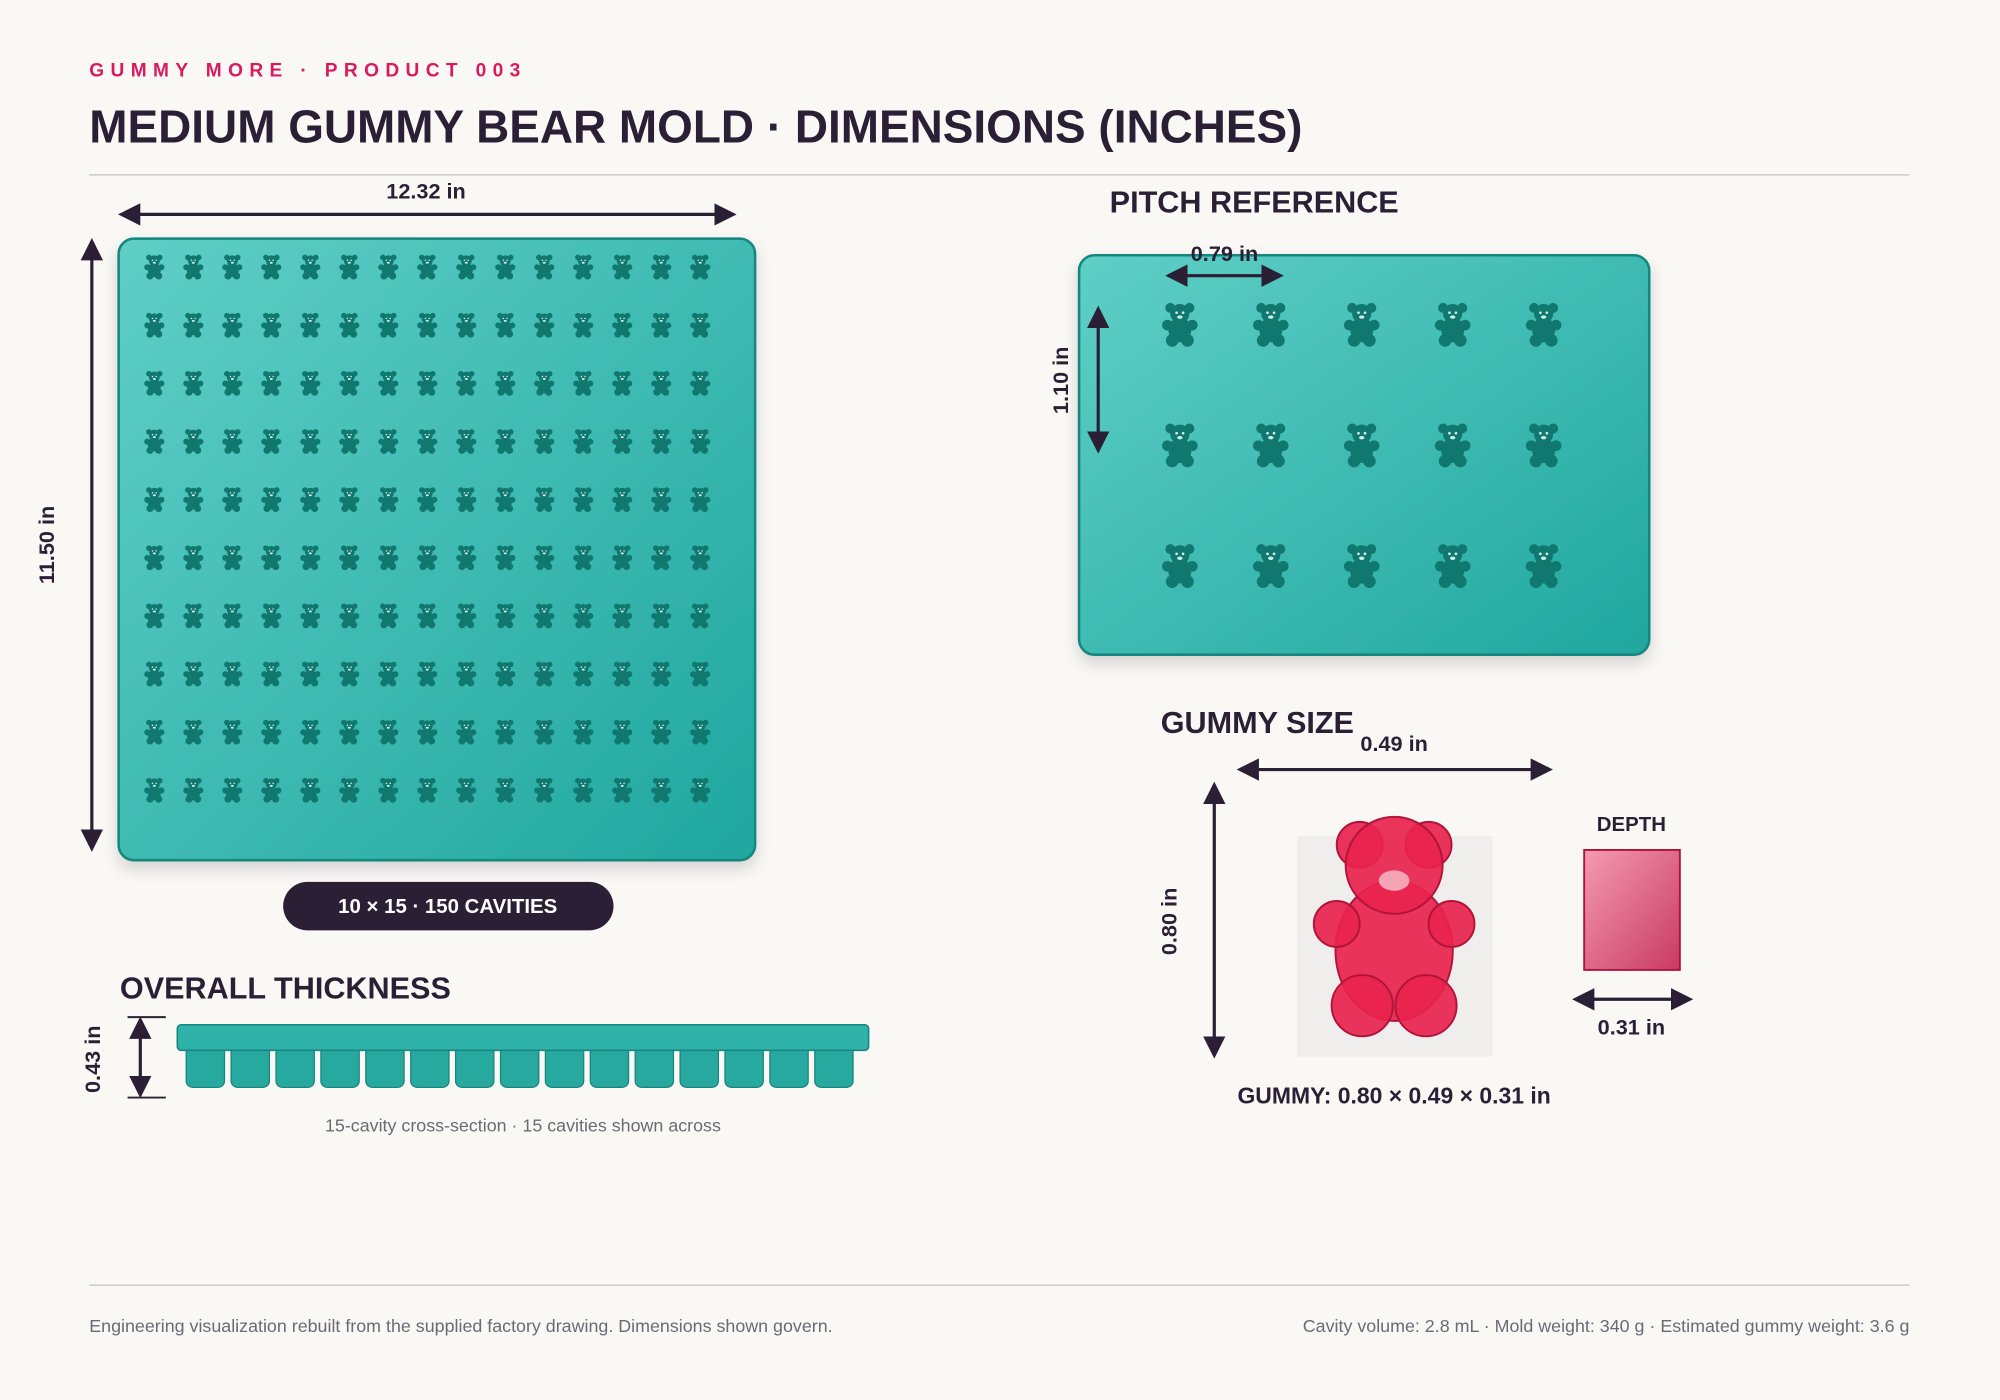 The width and height of the screenshot is (2000, 1400). What do you see at coordinates (285, 988) in the screenshot?
I see `section-title: OVERALL THICKNESS` at bounding box center [285, 988].